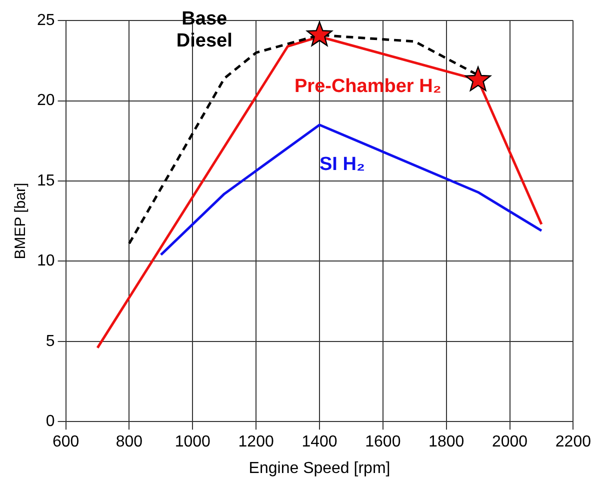 The width and height of the screenshot is (602, 490). Describe the element at coordinates (21, 221) in the screenshot. I see `y-axis-title: BMEP [bar]` at that location.